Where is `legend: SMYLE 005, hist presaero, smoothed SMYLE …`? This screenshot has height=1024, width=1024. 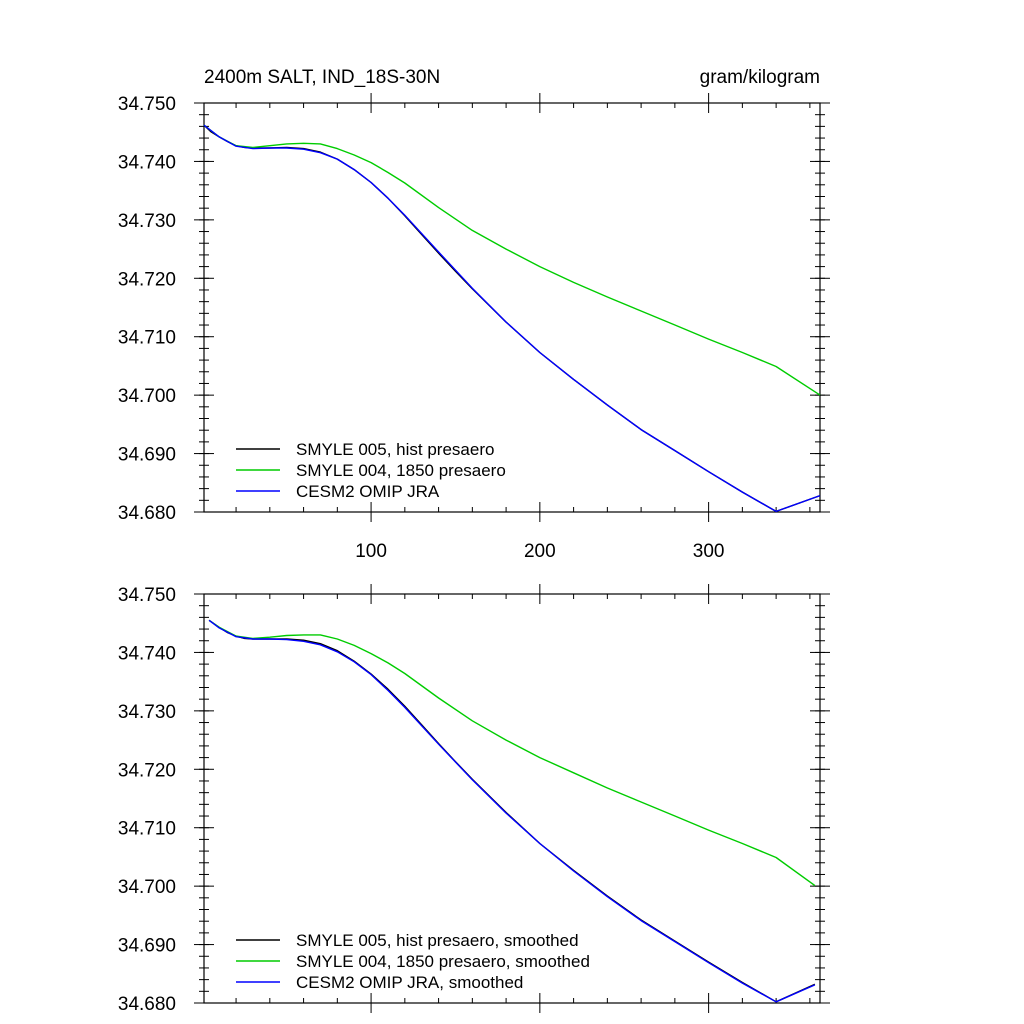
legend: SMYLE 005, hist presaero, smoothed SMYLE … is located at coordinates (413, 961).